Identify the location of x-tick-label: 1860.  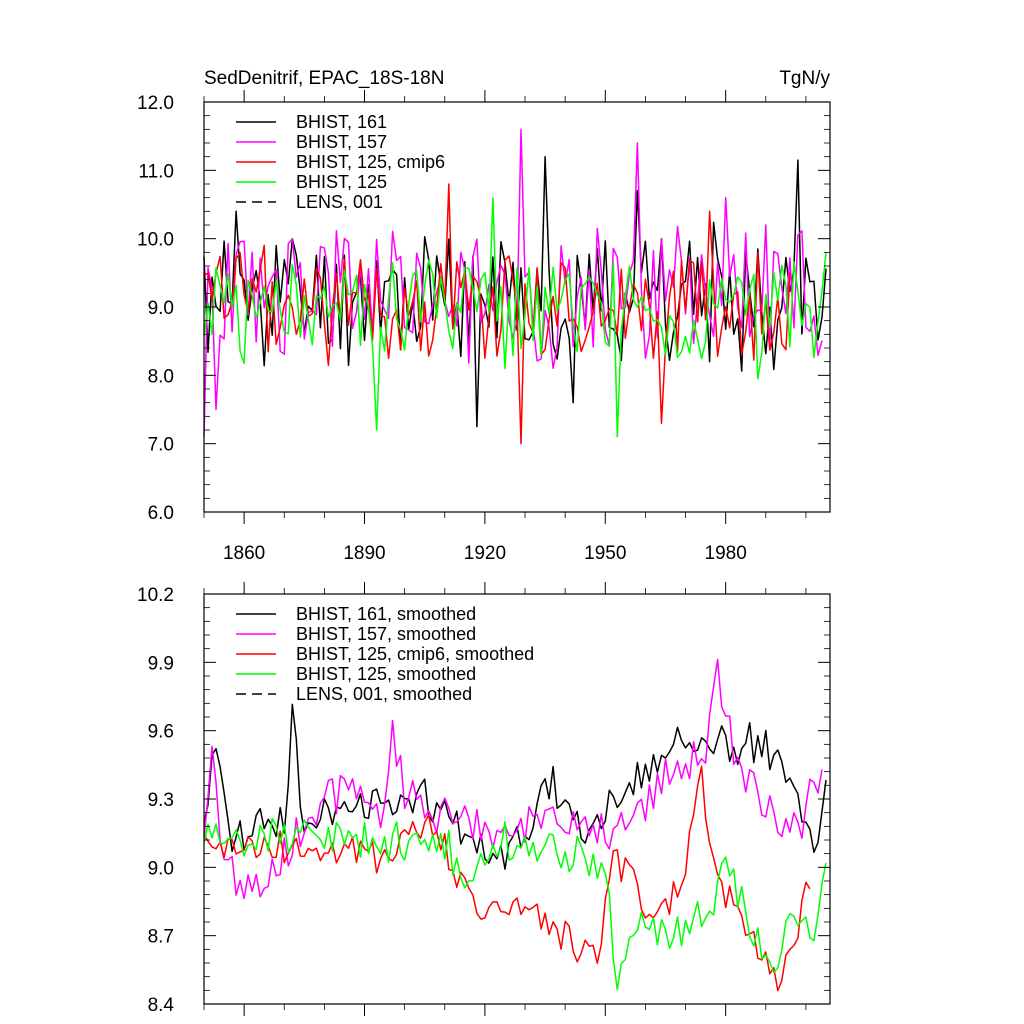
(244, 553).